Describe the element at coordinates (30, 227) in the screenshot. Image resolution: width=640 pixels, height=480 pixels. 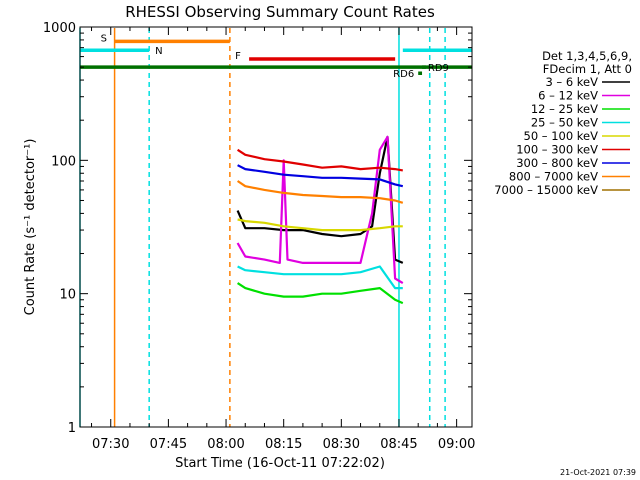
I see `y-axis-label: Count Rate (s⁻¹ detector⁻¹)` at that location.